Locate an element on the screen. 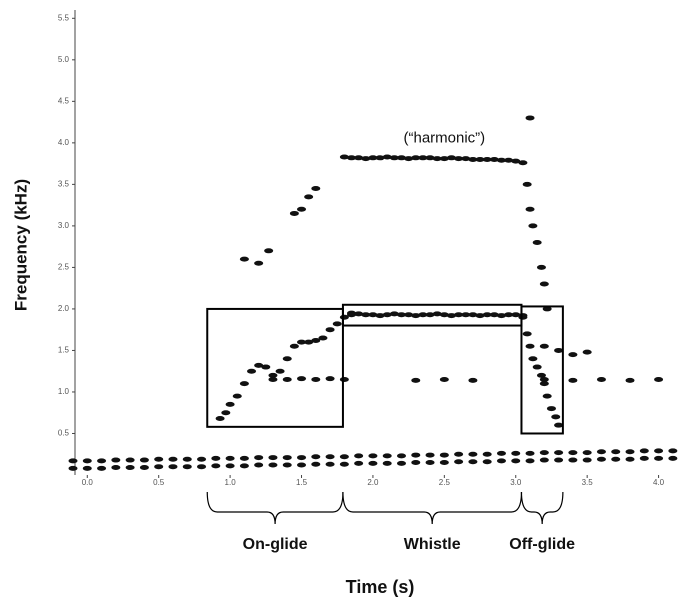 This screenshot has height=600, width=680. y-tick-label: 5.5 is located at coordinates (64, 17).